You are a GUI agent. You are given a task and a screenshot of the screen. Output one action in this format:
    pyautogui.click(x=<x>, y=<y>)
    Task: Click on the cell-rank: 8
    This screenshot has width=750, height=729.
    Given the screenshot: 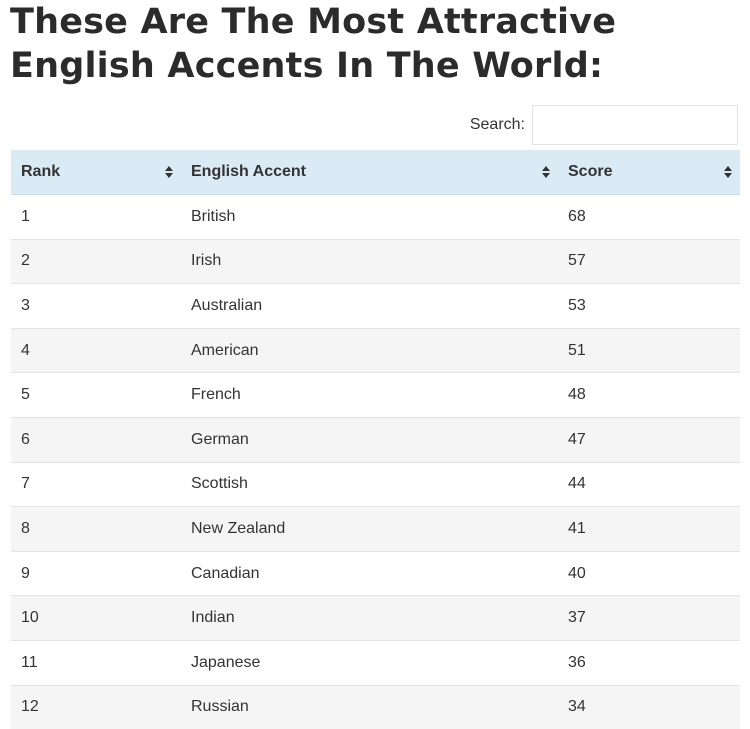 What is the action you would take?
    pyautogui.click(x=96, y=529)
    